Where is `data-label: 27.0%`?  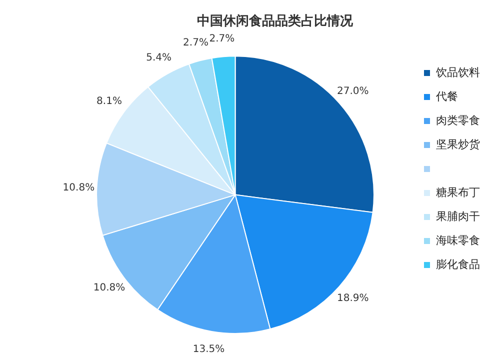
data-label: 27.0% is located at coordinates (352, 91).